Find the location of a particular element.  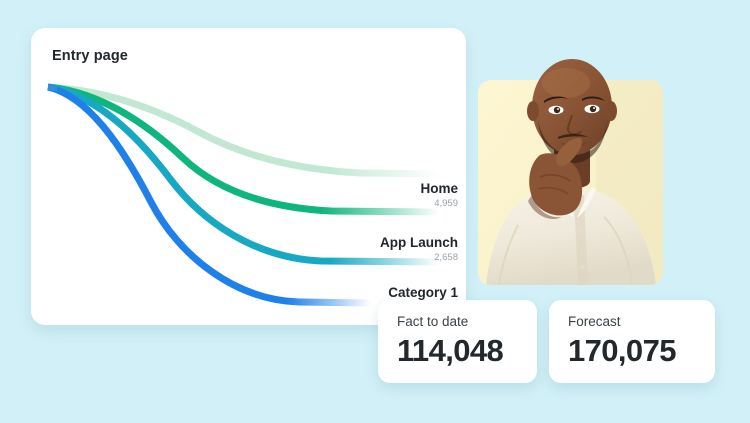

series-line-home is located at coordinates (243, 130).